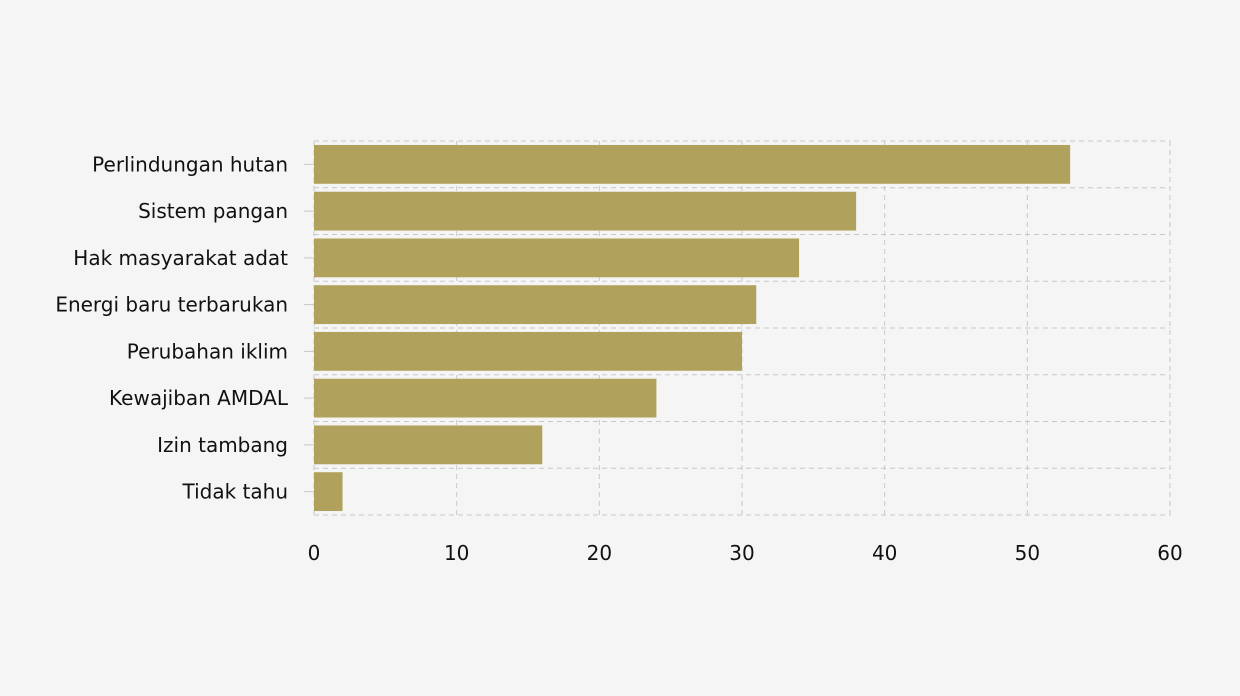 The height and width of the screenshot is (696, 1240). Describe the element at coordinates (199, 398) in the screenshot. I see `category-label: Kewajiban AMDAL` at that location.